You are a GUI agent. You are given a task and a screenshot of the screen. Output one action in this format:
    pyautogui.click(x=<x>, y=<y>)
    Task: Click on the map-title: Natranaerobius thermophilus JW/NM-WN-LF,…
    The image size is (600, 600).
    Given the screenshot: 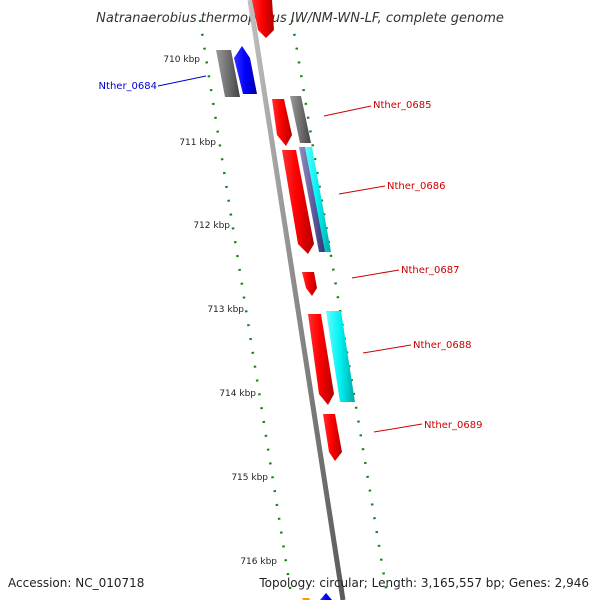 What is the action you would take?
    pyautogui.click(x=300, y=18)
    